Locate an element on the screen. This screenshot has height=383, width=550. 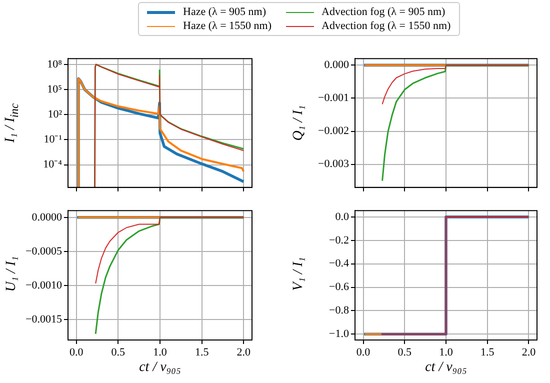
y-tick-label: 0.0000 is located at coordinates (47, 217).